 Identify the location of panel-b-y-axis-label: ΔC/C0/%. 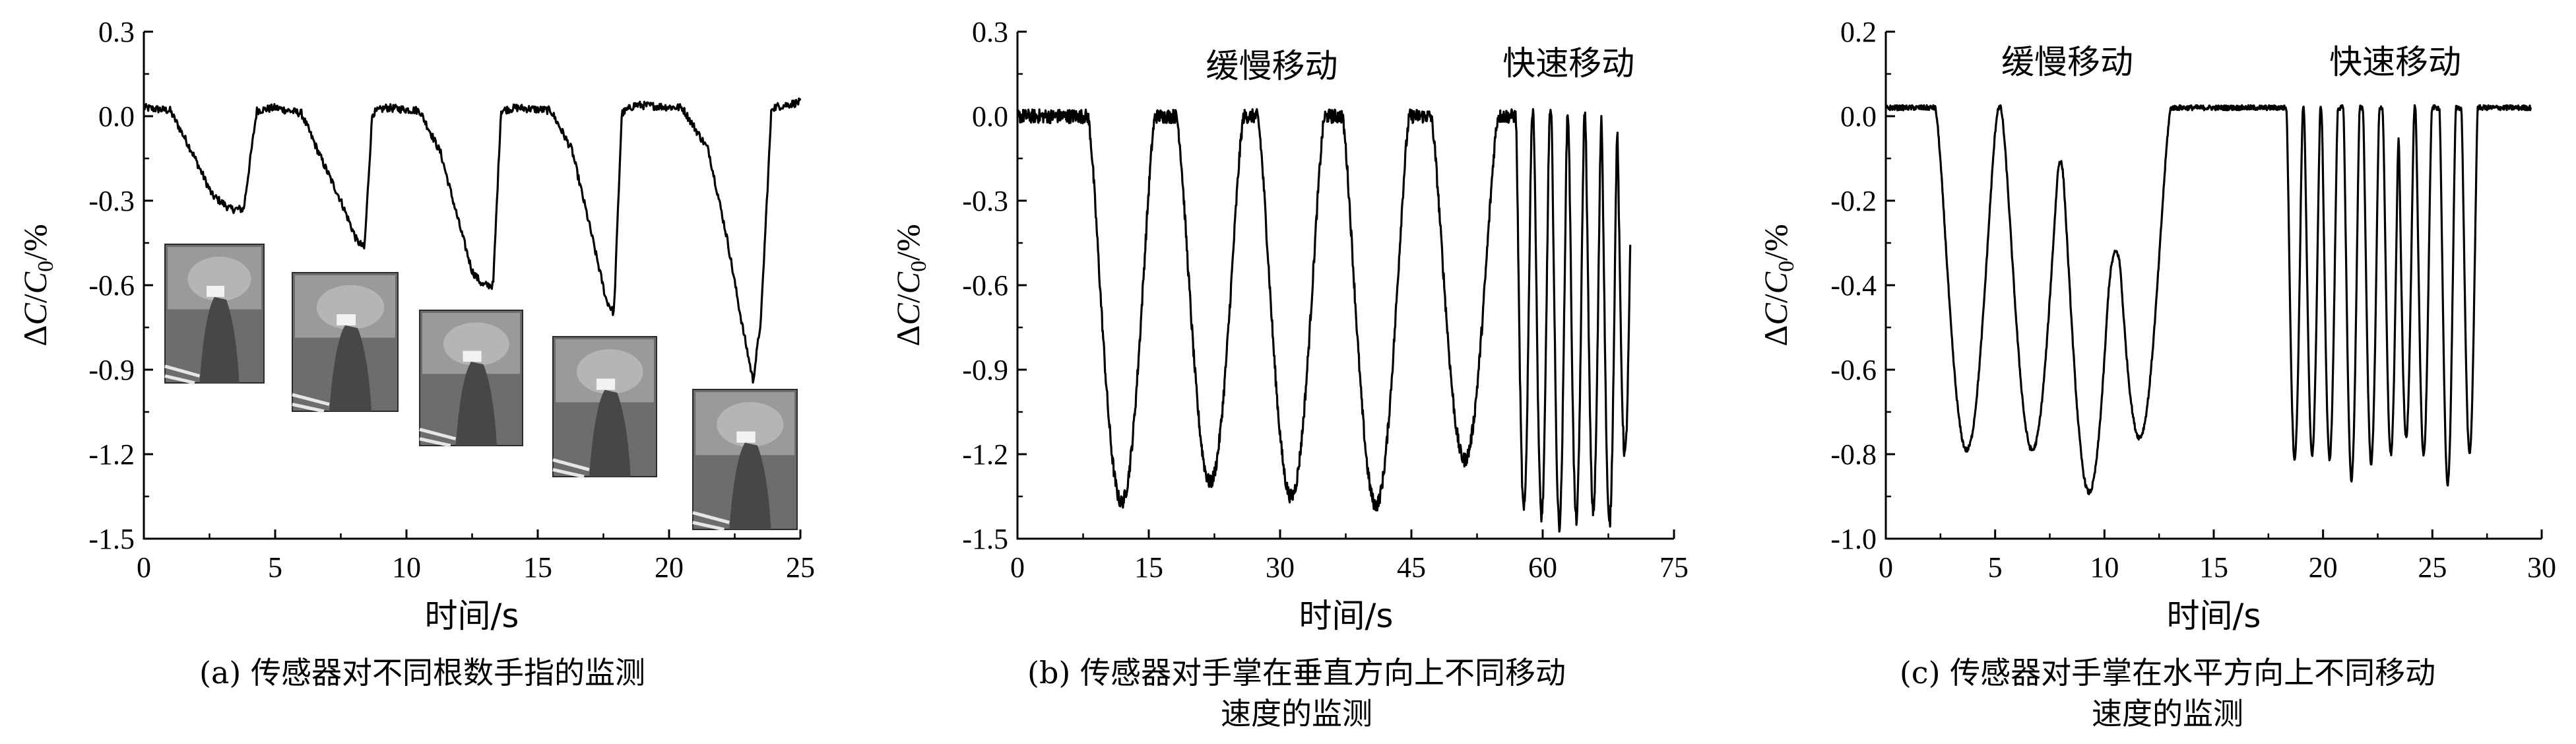
(910, 285).